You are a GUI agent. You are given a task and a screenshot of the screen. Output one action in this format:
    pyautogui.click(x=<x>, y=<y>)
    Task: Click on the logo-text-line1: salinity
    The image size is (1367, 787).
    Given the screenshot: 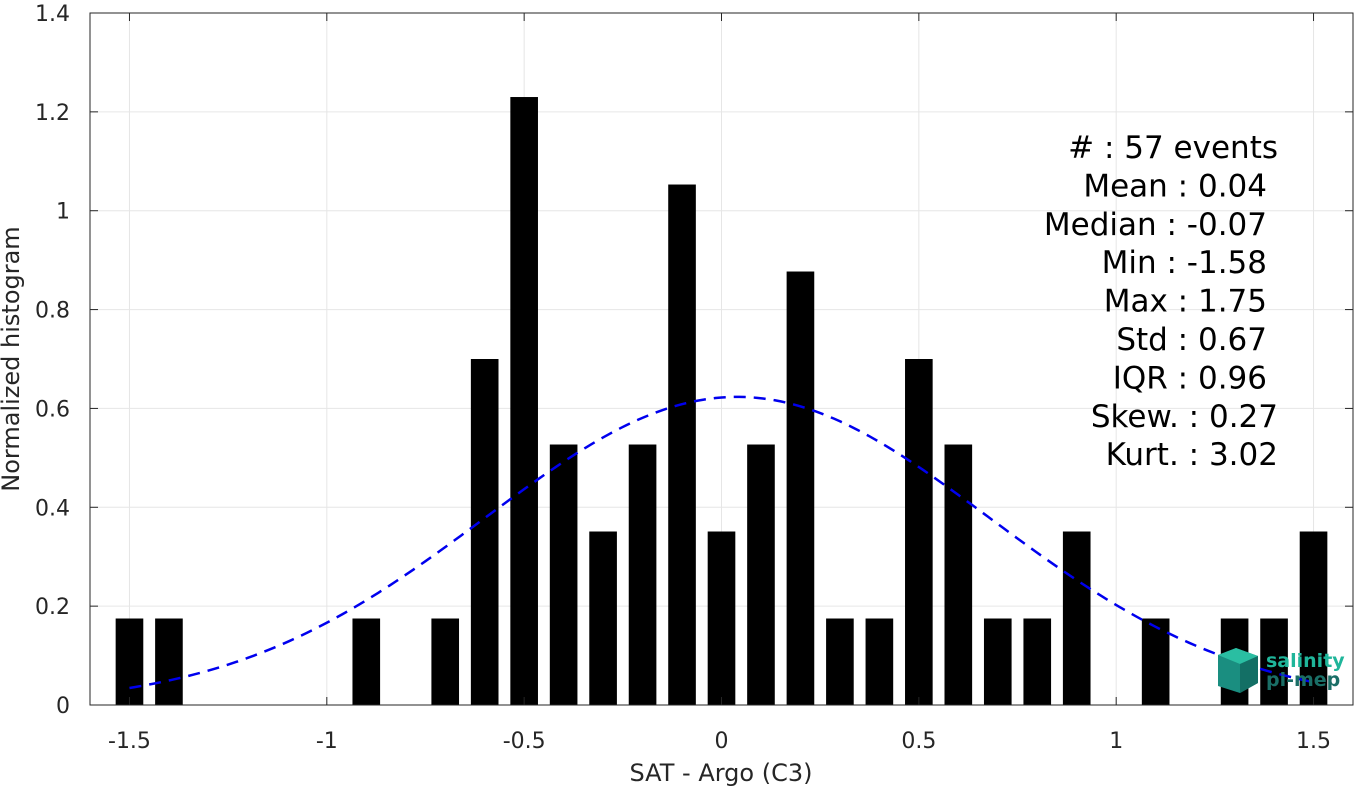 What is the action you would take?
    pyautogui.click(x=1305, y=661)
    